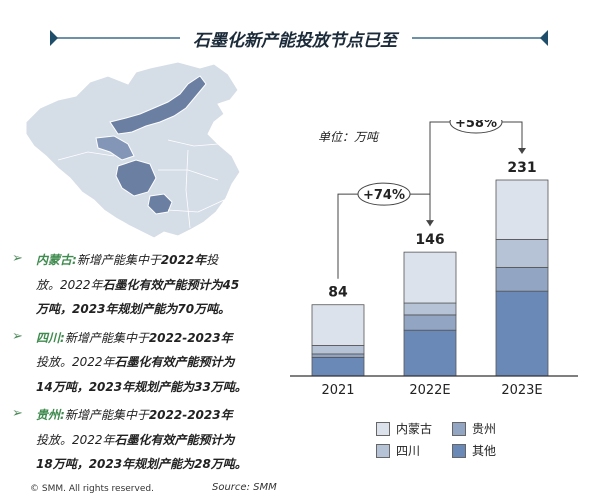 The image size is (590, 503). What do you see at coordinates (484, 451) in the screenshot?
I see `legend-label: 其他` at bounding box center [484, 451].